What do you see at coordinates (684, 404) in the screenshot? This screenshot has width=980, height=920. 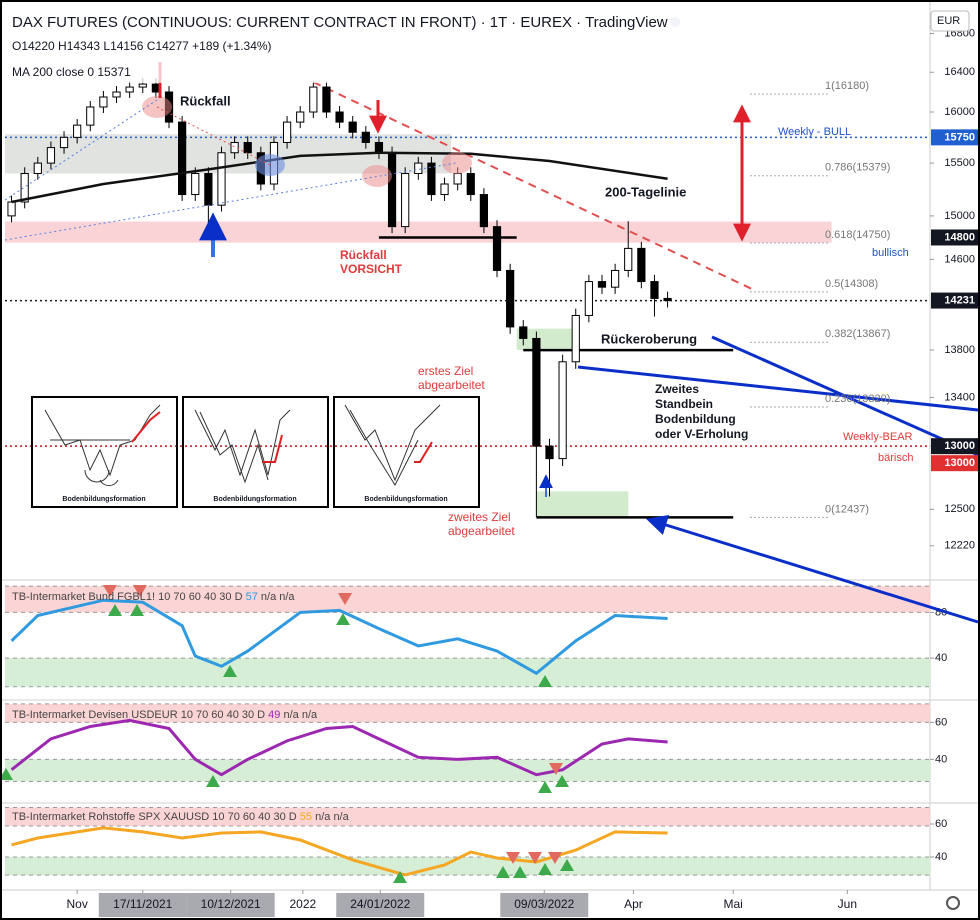 I see `annotation: Standbein` at bounding box center [684, 404].